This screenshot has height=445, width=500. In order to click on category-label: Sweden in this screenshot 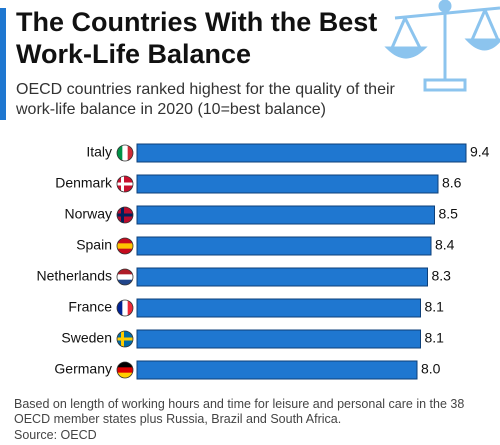, I will do `click(86, 338)`.